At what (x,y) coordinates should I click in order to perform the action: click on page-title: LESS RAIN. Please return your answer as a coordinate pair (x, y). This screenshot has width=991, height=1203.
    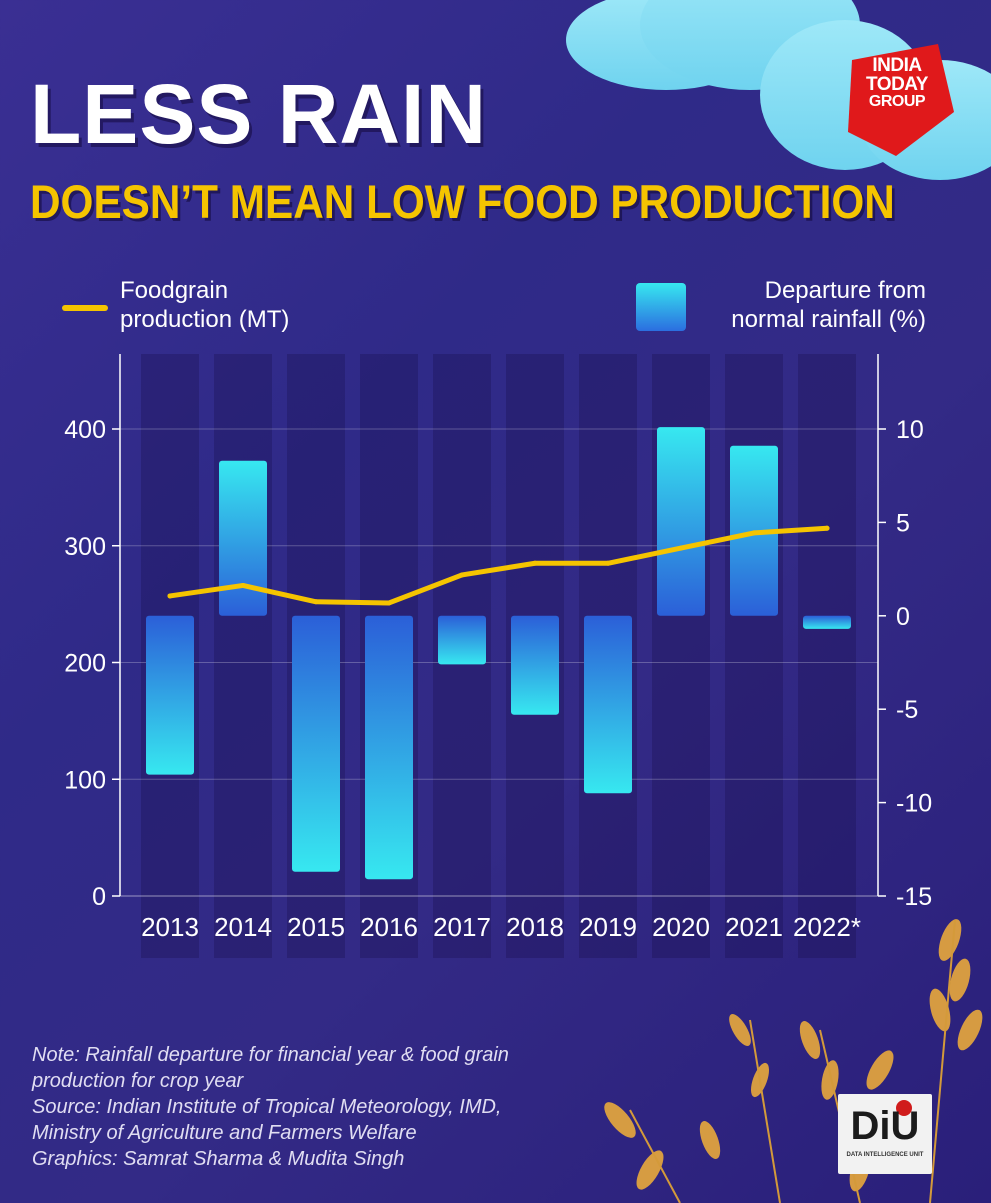
    Looking at the image, I should click on (259, 114).